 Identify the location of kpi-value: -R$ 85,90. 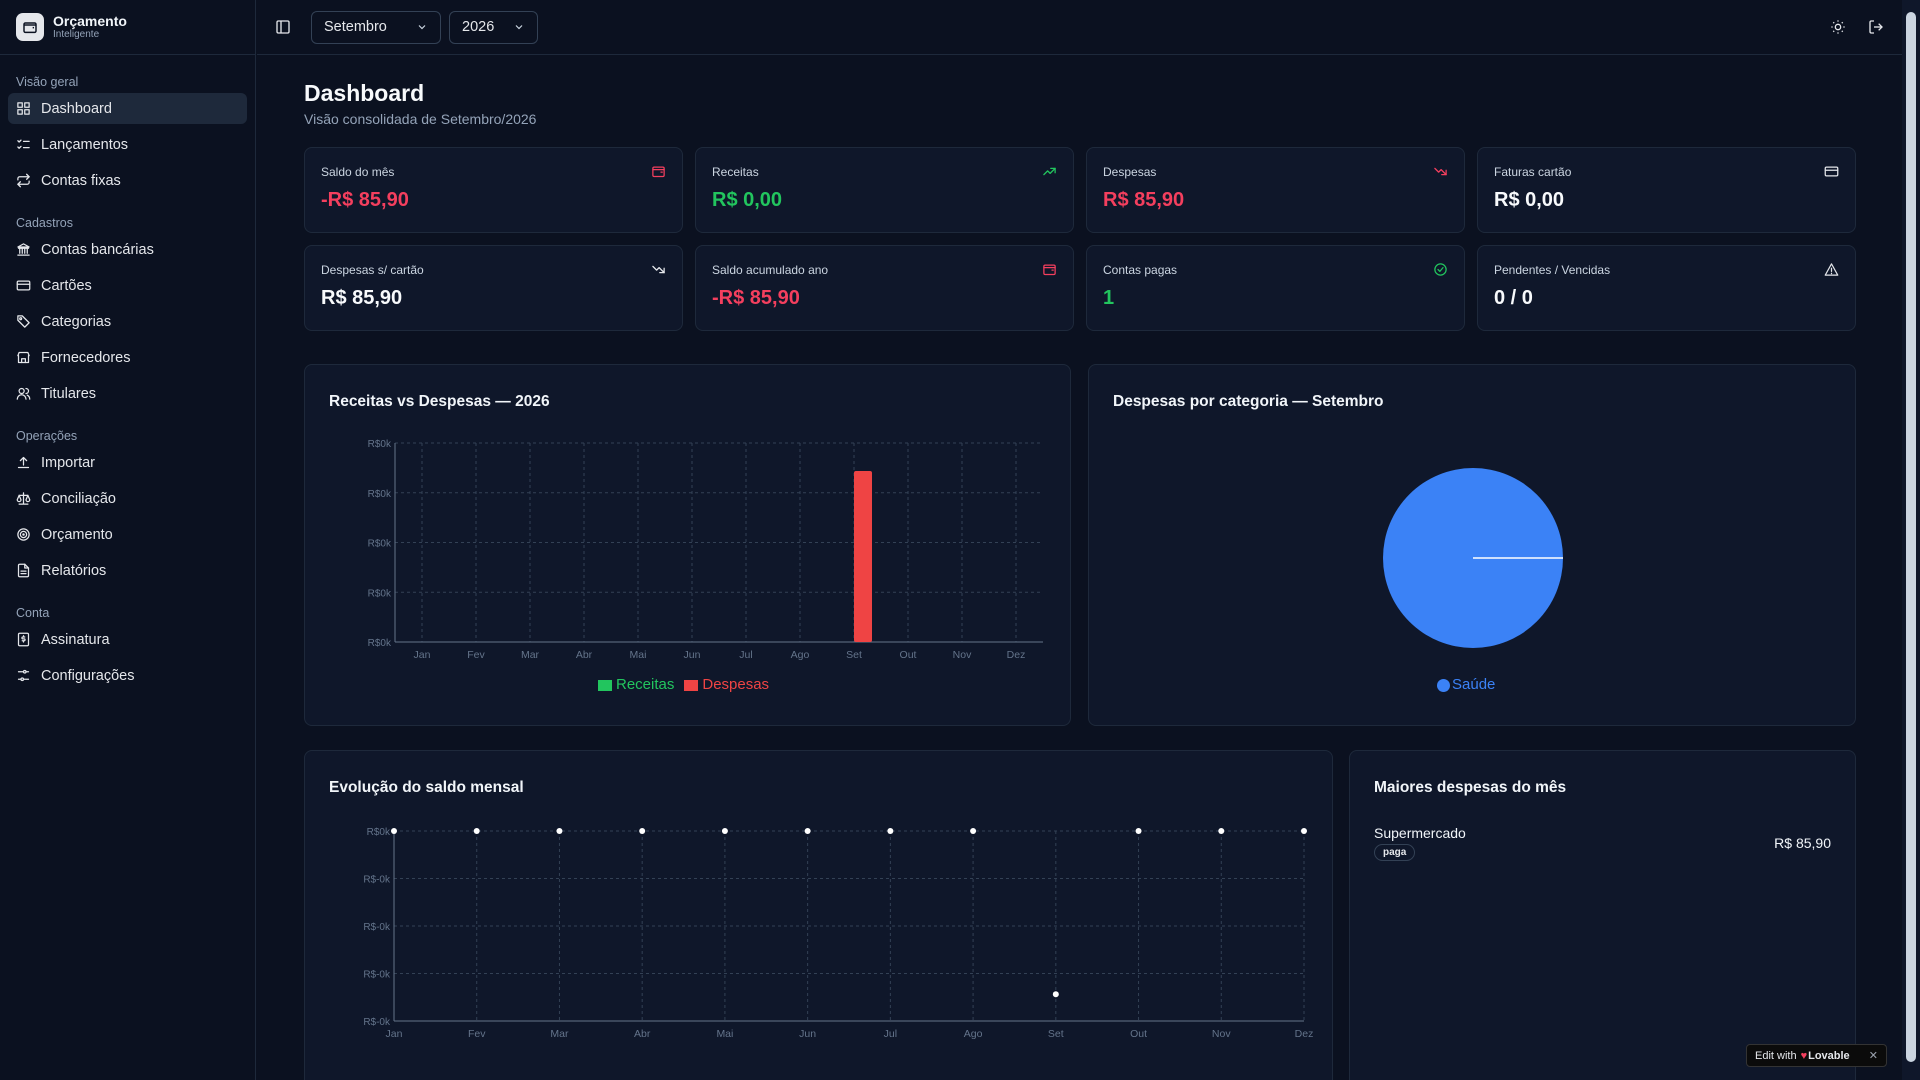
(756, 298).